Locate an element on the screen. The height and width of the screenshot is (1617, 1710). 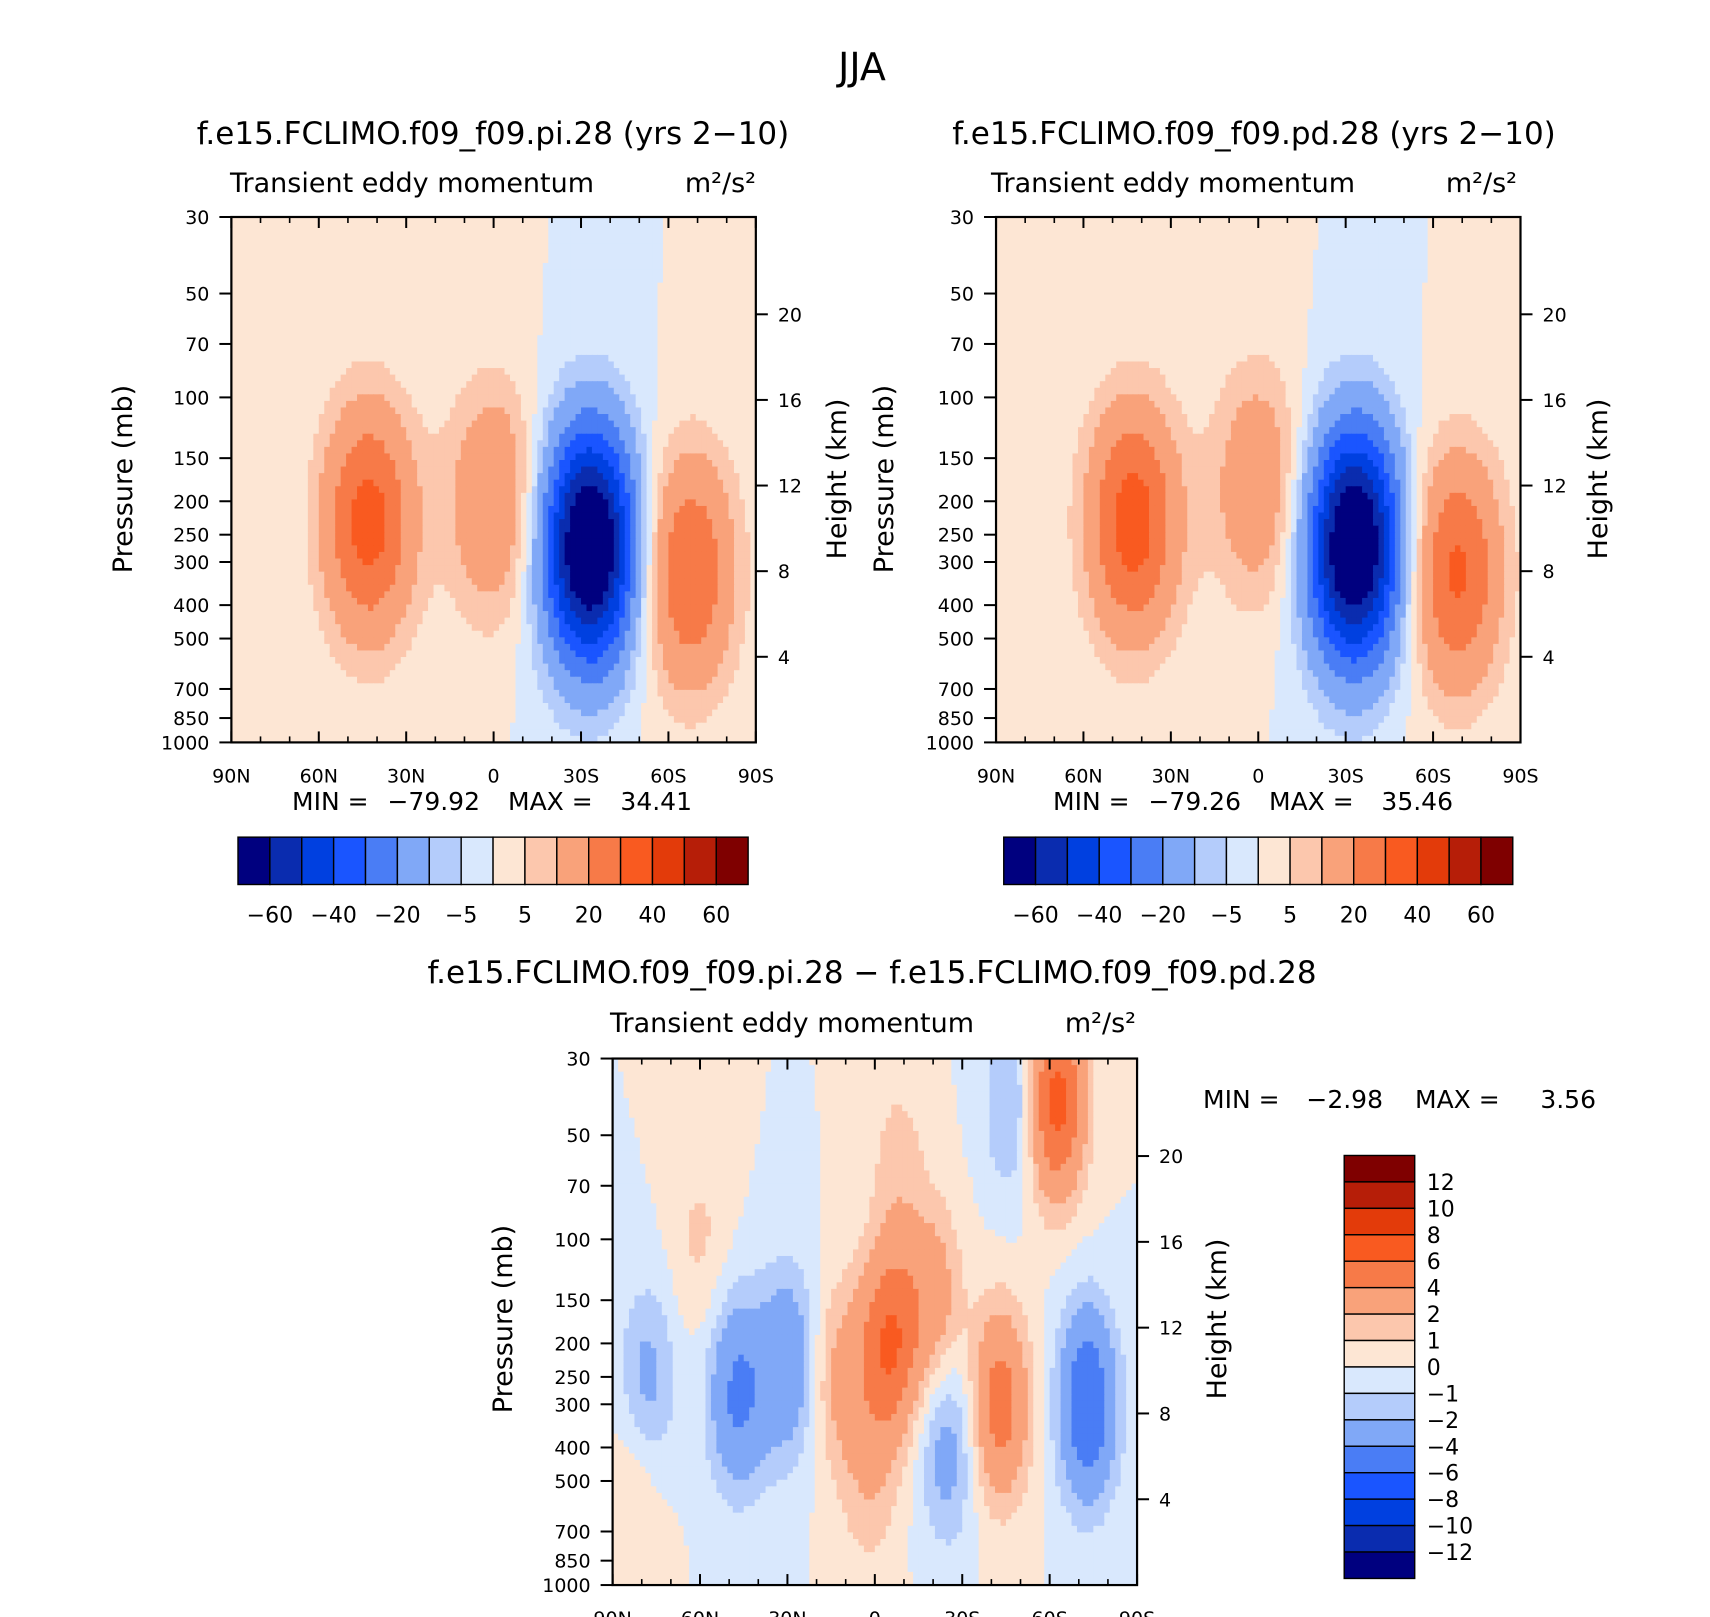
panel-diff-min-label: MIN = is located at coordinates (1241, 1099).